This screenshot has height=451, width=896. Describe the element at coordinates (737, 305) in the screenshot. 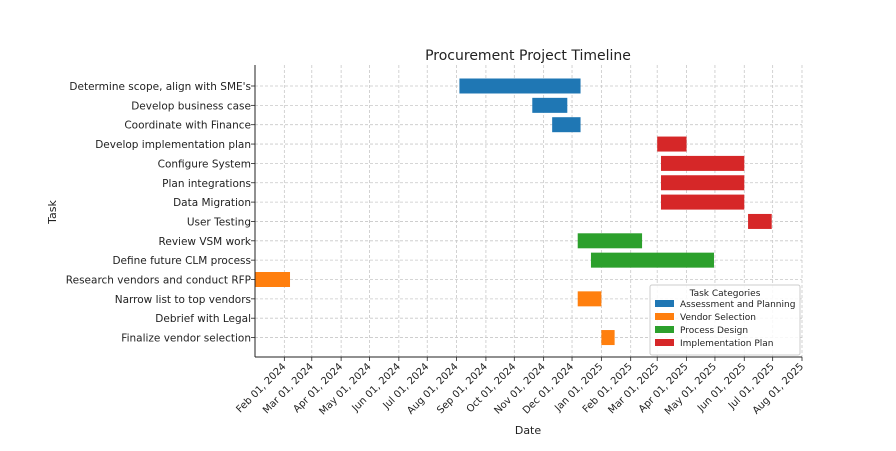

I see `legend-label: Assessment and Planning` at that location.